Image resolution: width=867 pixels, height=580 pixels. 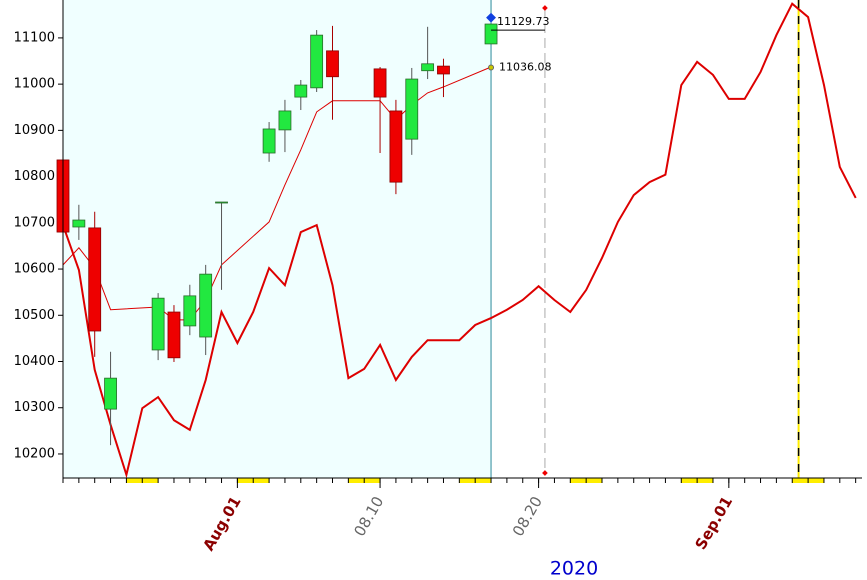 I want to click on y-tick-label: 10900, so click(x=34, y=130).